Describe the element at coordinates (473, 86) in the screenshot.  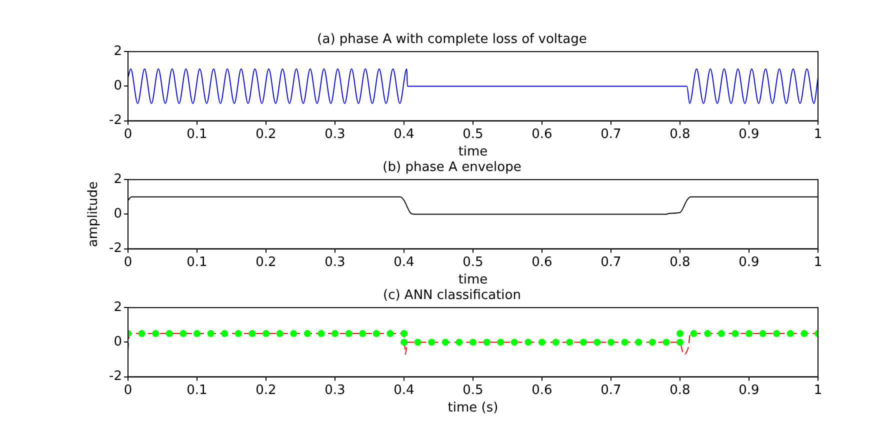
I see `line-series` at that location.